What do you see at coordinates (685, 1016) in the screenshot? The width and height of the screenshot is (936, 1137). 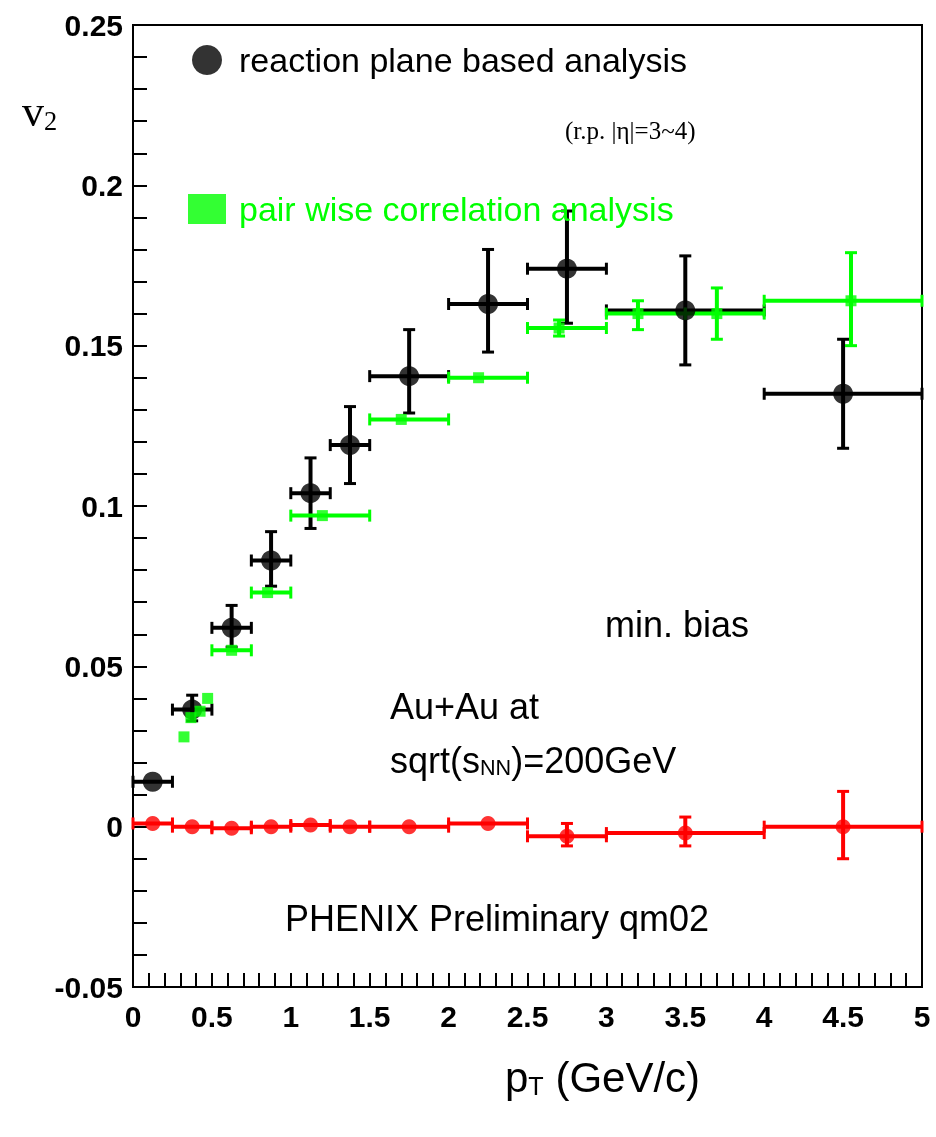 I see `x-tick-label: 3.5` at bounding box center [685, 1016].